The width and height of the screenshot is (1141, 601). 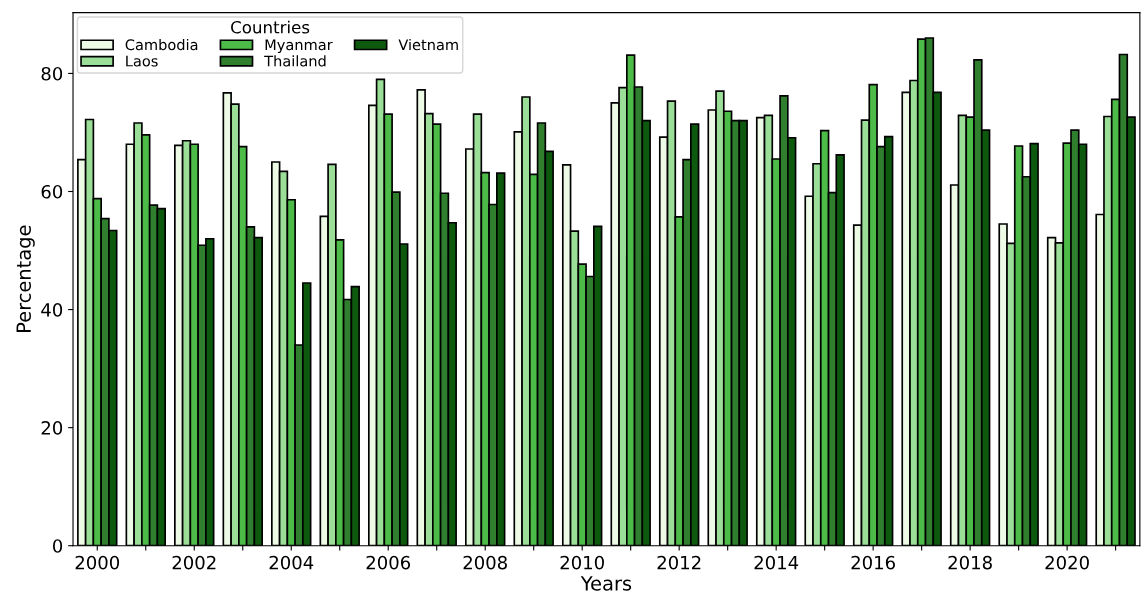 I want to click on x-tick-label: 2004, so click(x=291, y=562).